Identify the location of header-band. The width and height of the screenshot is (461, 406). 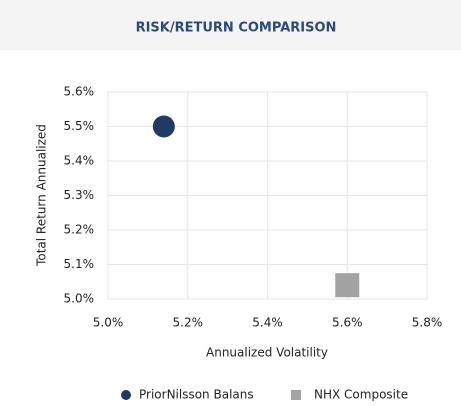
(230, 25).